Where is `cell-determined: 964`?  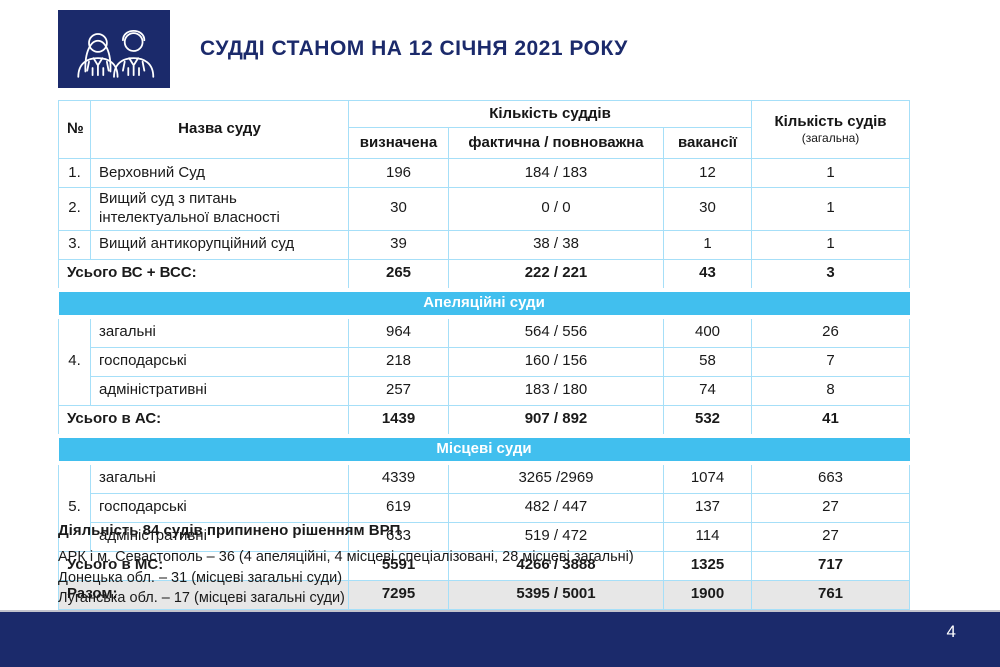 cell-determined: 964 is located at coordinates (398, 332).